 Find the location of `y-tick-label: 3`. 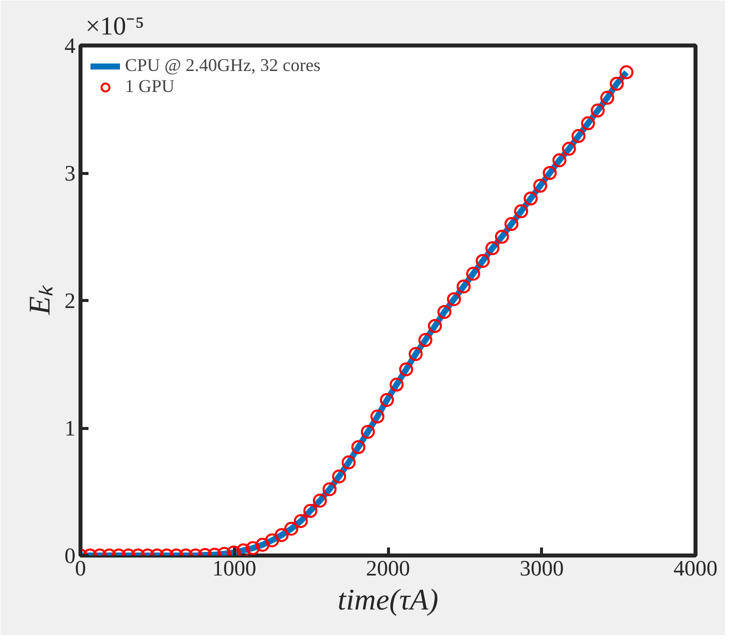

y-tick-label: 3 is located at coordinates (70, 173).